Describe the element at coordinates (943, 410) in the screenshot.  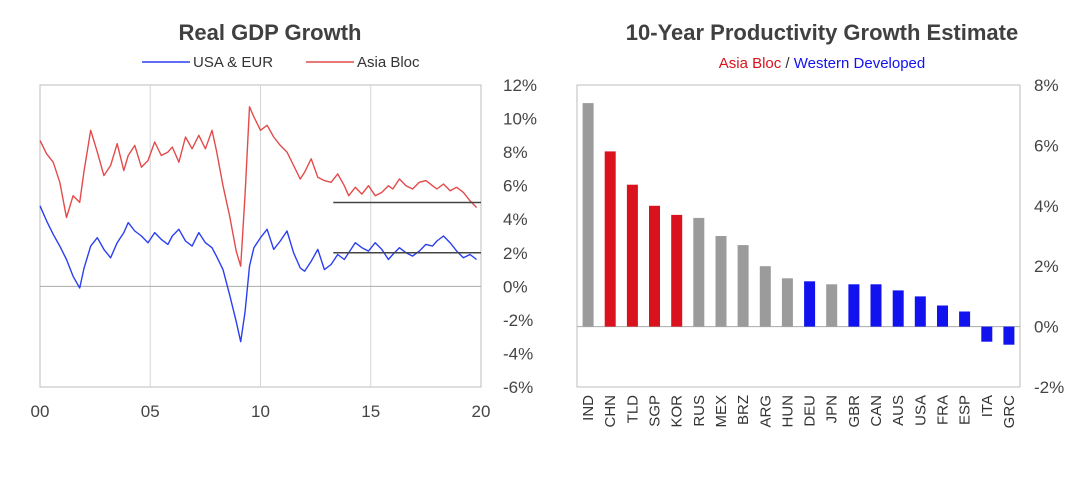
I see `category-label-fra: FRA` at that location.